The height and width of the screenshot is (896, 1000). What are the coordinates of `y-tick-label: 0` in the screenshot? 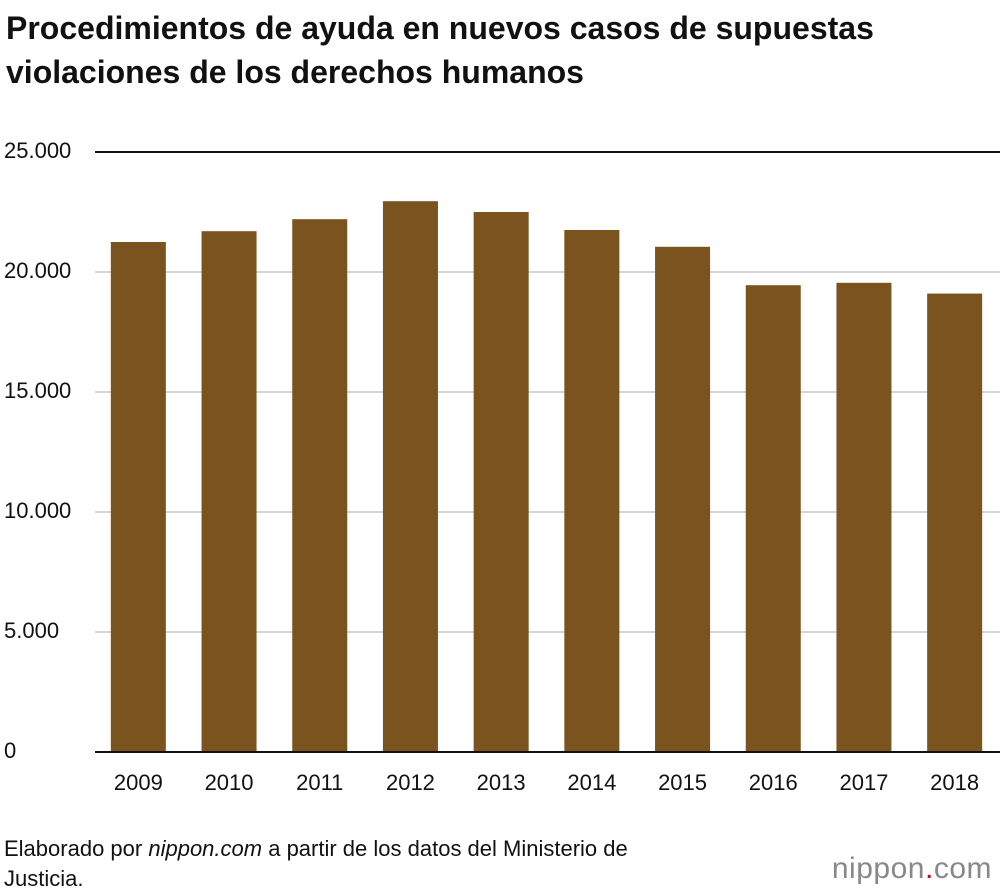 It's located at (10, 750).